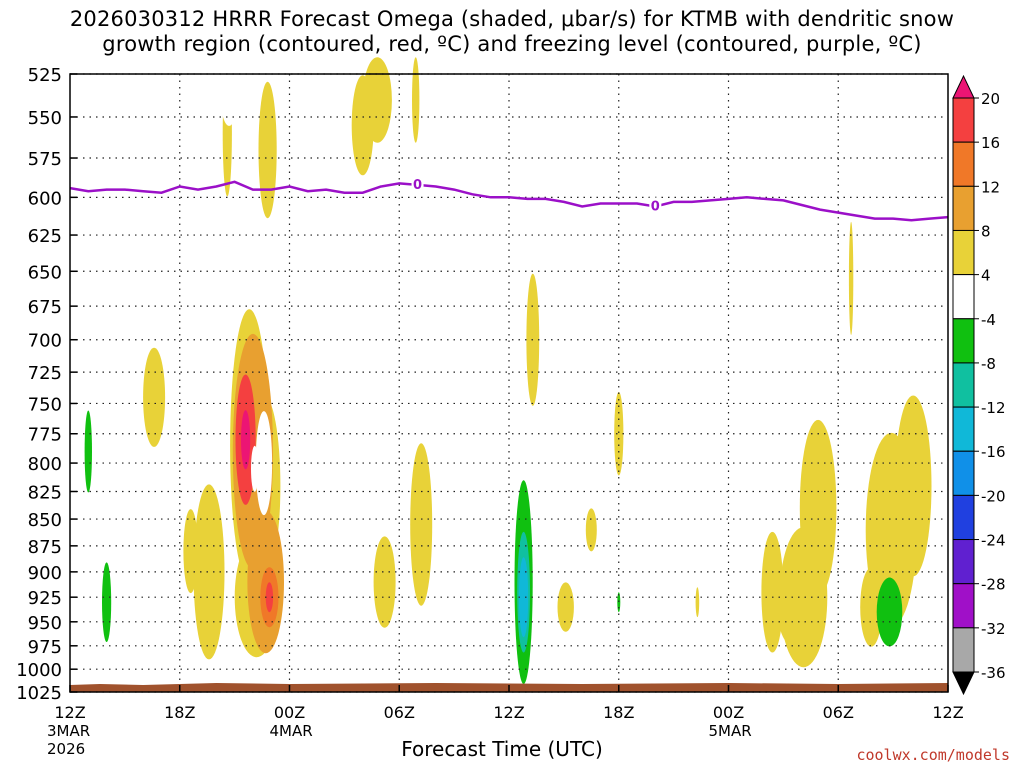 The height and width of the screenshot is (768, 1024). I want to click on x-tick-year-label: 2026, so click(66, 749).